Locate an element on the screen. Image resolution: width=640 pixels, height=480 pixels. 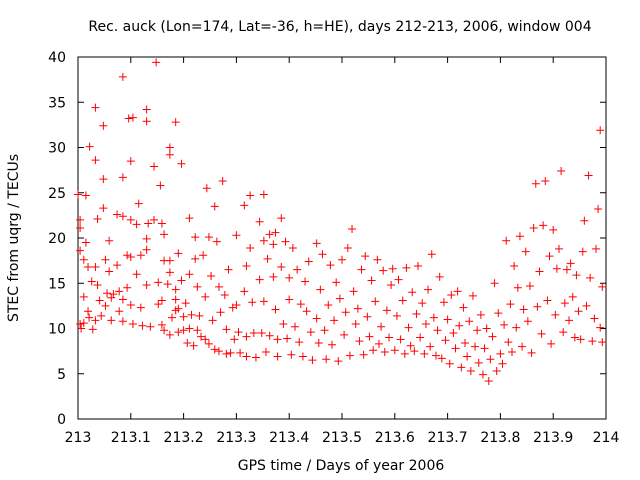
y-tick-label: 25 is located at coordinates (57, 194).